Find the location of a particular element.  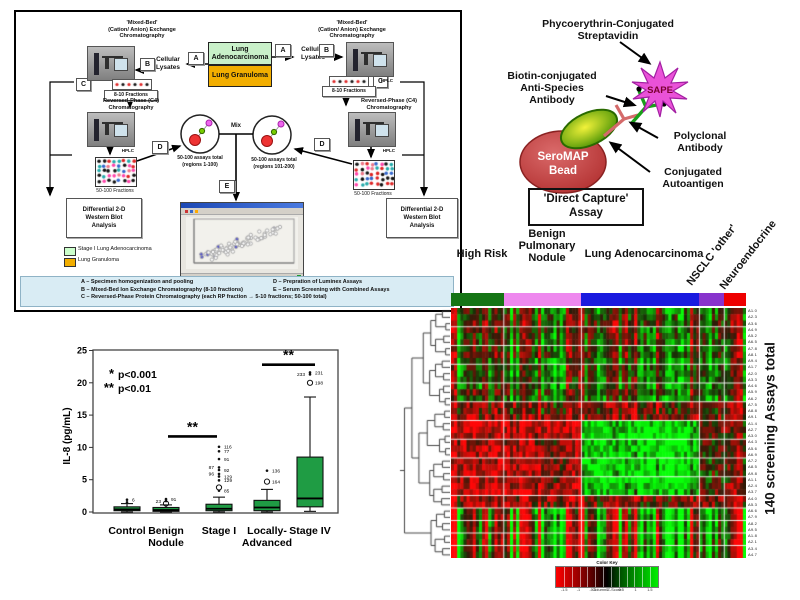

bead-label-line1: SeroMAP is located at coordinates (562, 157).